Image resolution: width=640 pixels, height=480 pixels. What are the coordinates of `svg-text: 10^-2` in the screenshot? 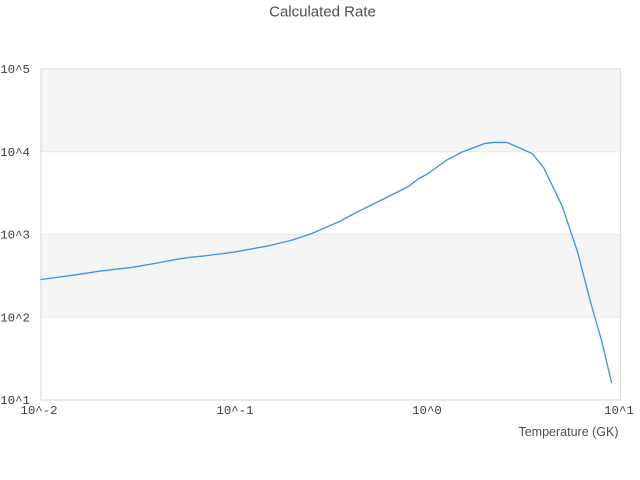 It's located at (38, 411).